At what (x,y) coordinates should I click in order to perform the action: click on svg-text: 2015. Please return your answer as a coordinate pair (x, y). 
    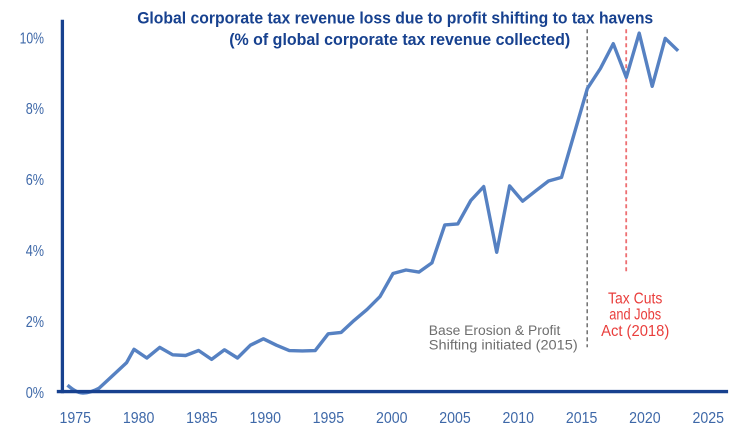
    Looking at the image, I should click on (582, 418).